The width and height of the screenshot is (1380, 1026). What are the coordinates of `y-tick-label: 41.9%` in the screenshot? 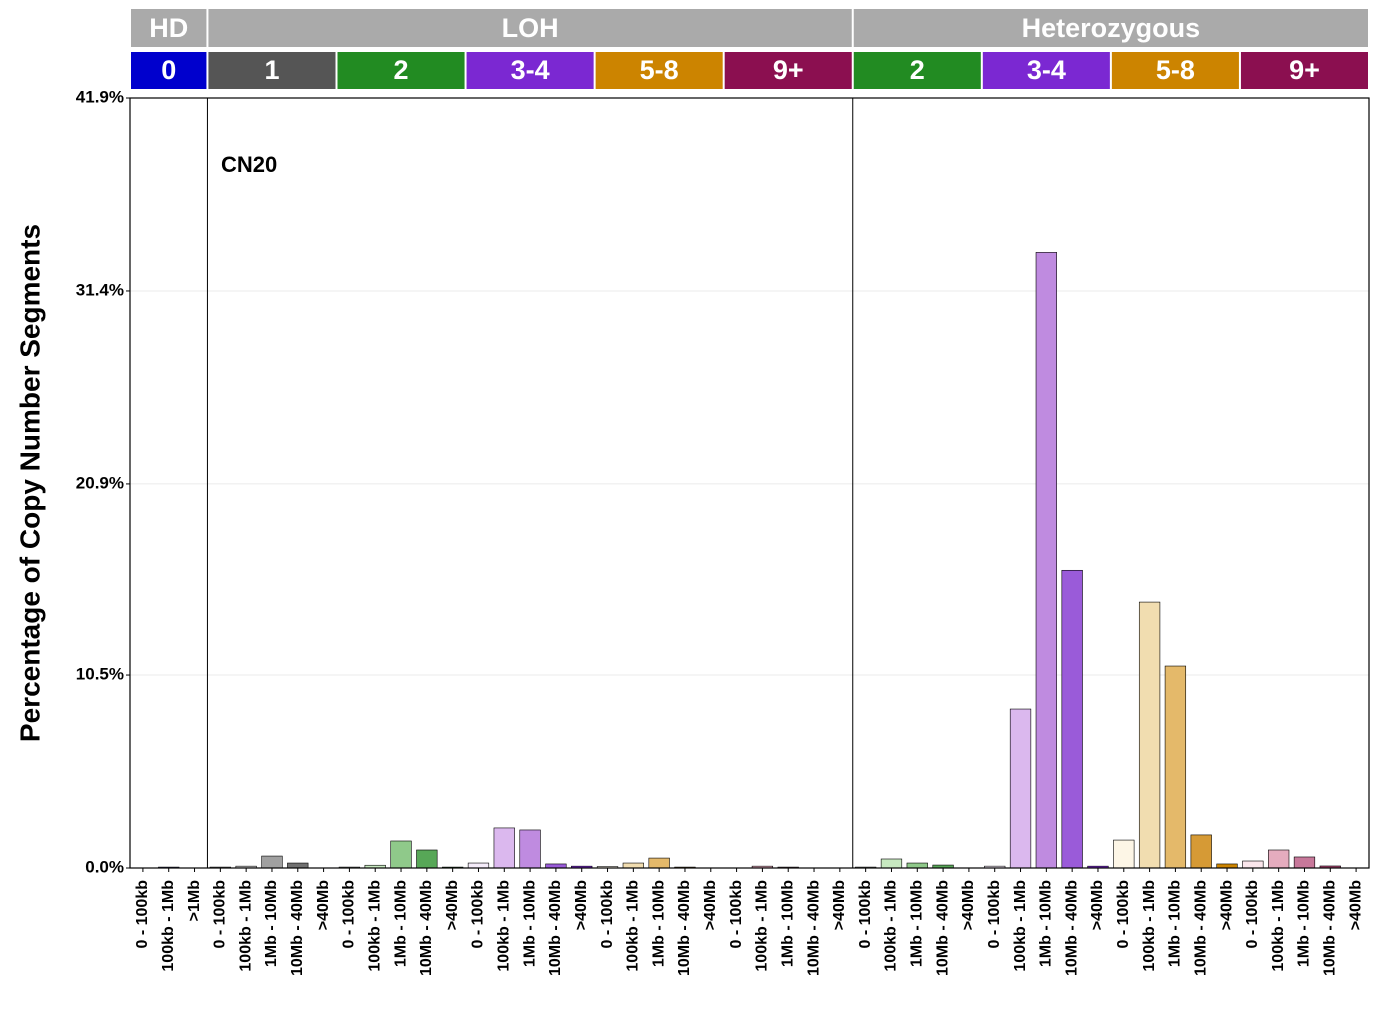 It's located at (100, 96).